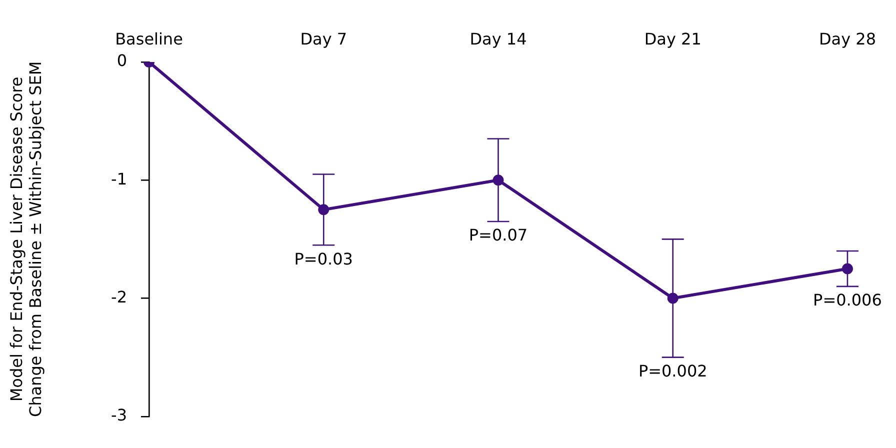 This screenshot has width=896, height=448. Describe the element at coordinates (847, 300) in the screenshot. I see `annotation: P=0.006` at that location.